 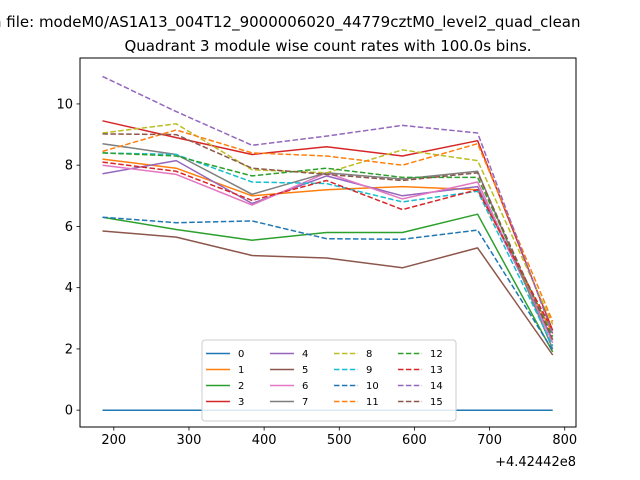 What do you see at coordinates (564, 440) in the screenshot?
I see `x-tick-label: 800` at bounding box center [564, 440].